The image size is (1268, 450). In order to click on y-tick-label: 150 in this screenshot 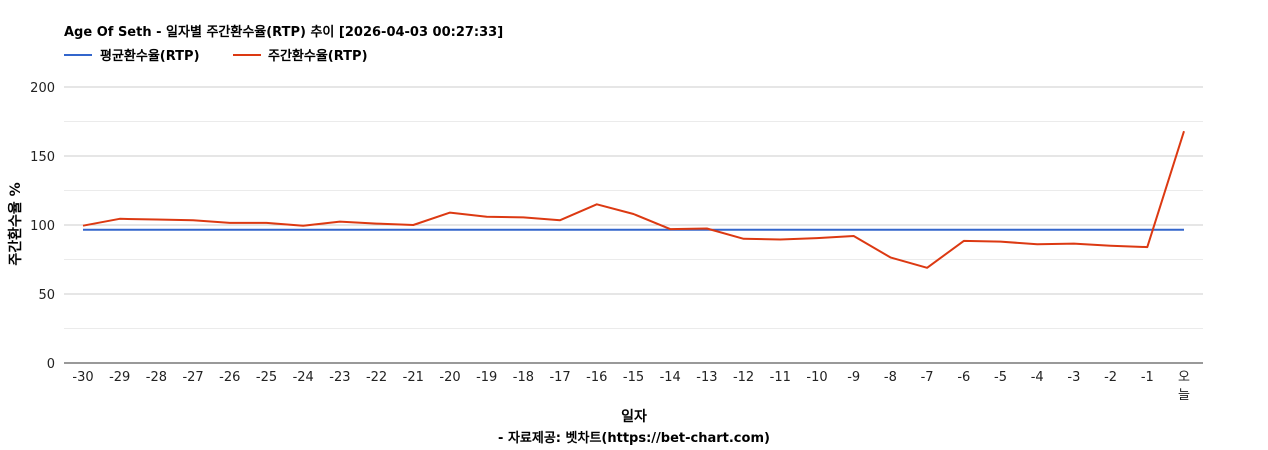, I will do `click(42, 157)`.